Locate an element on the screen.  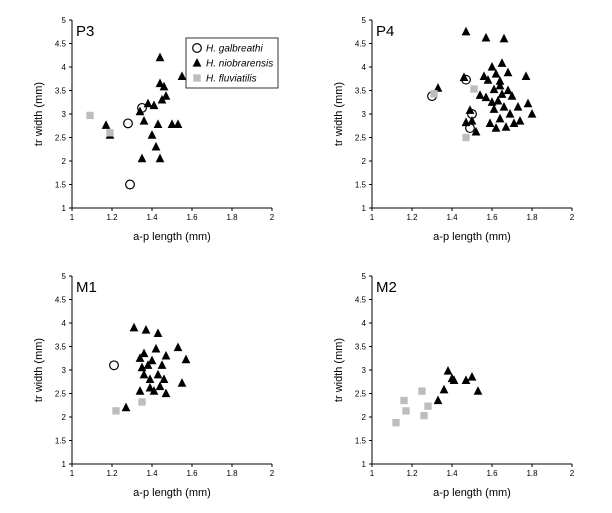
x-tick-label: 1.2 is located at coordinates (112, 217).